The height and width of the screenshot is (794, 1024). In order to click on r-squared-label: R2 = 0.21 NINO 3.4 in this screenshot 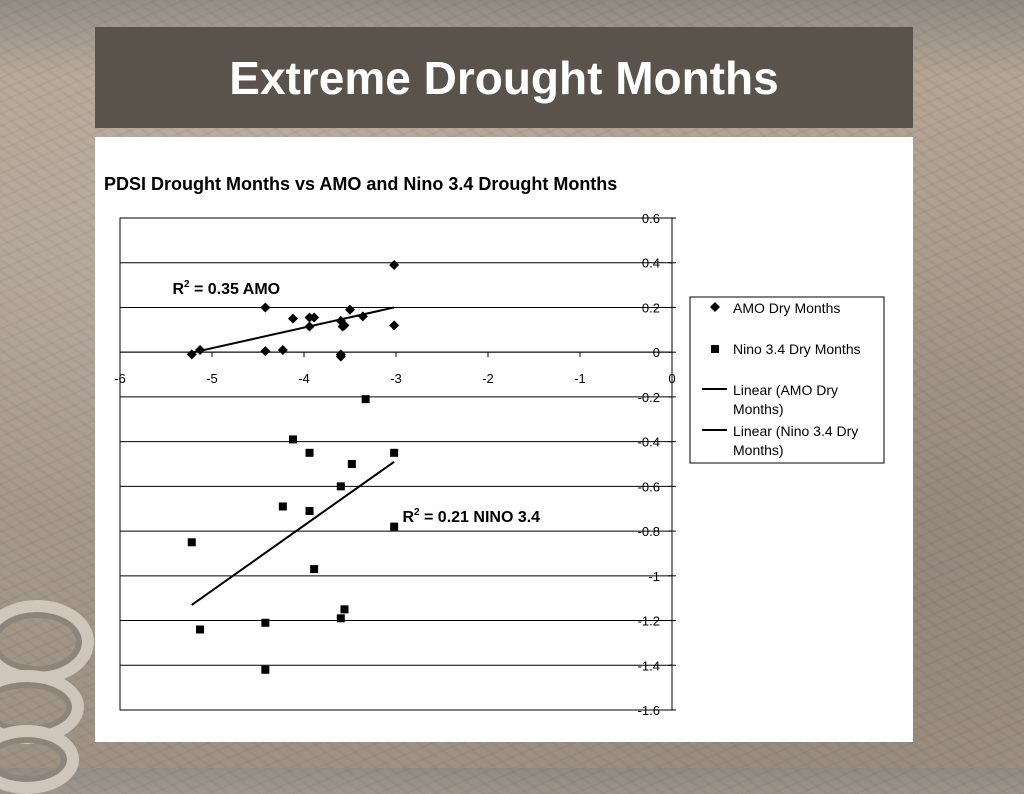, I will do `click(471, 516)`.